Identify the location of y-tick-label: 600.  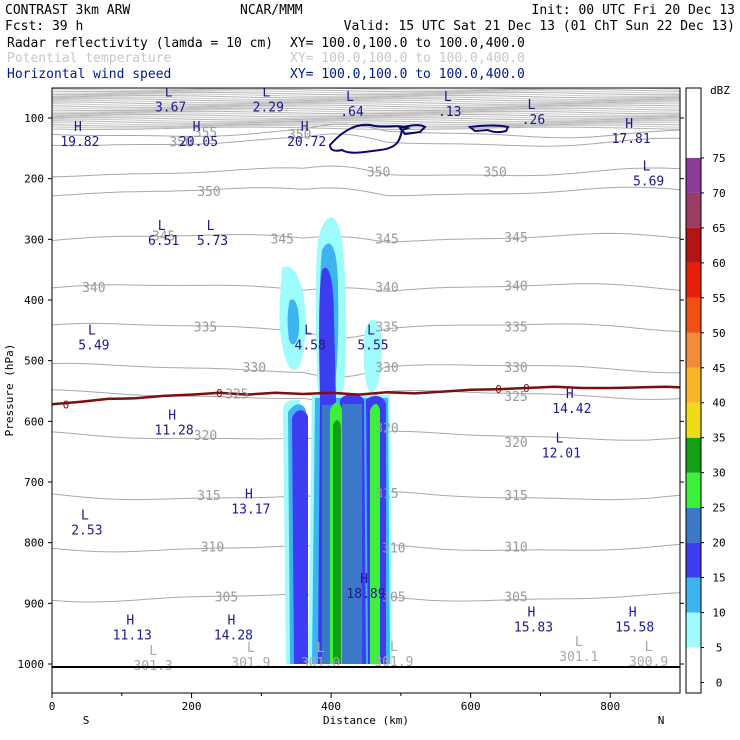
(34, 421).